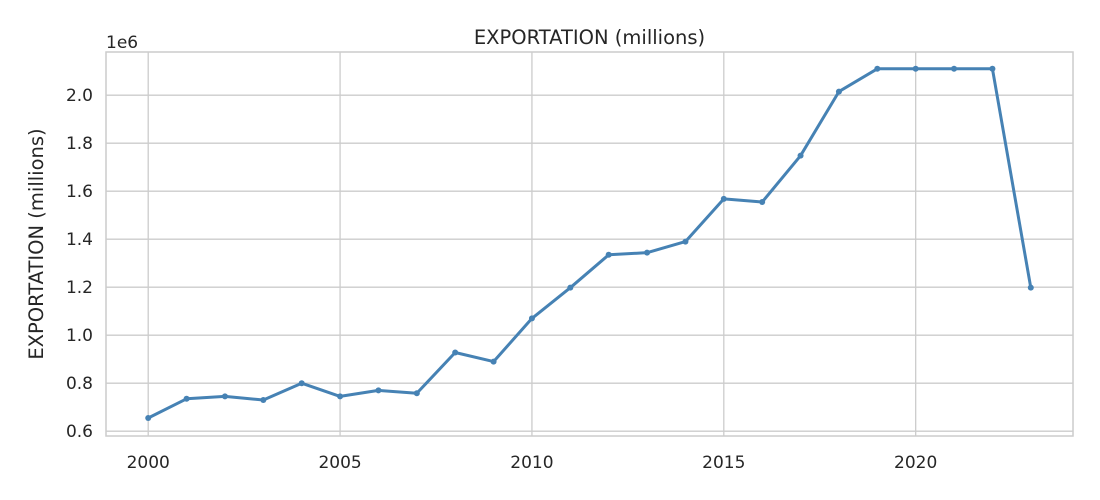  Describe the element at coordinates (79, 384) in the screenshot. I see `y-tick-label: 0.8` at that location.